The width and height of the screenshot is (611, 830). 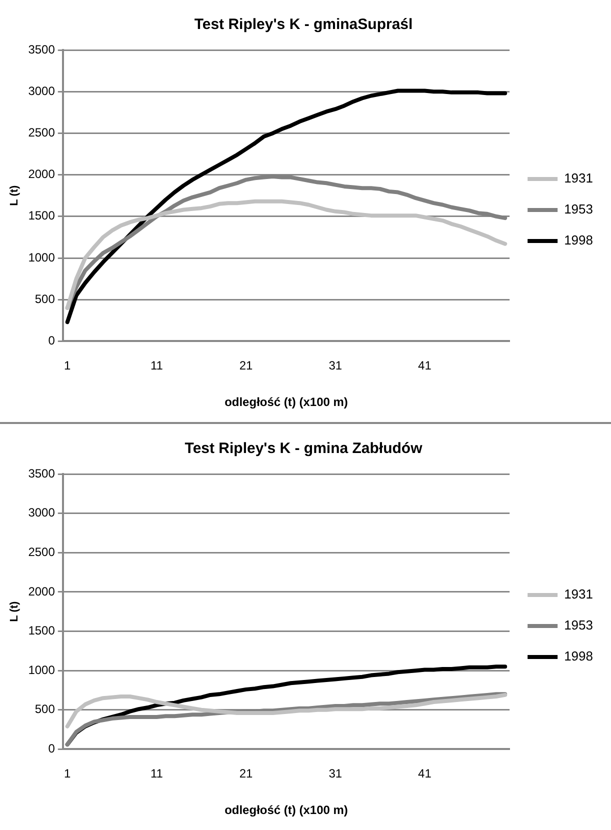 I want to click on chart-title: Test Ripley's K - gmina Zabłudów, so click(x=303, y=449).